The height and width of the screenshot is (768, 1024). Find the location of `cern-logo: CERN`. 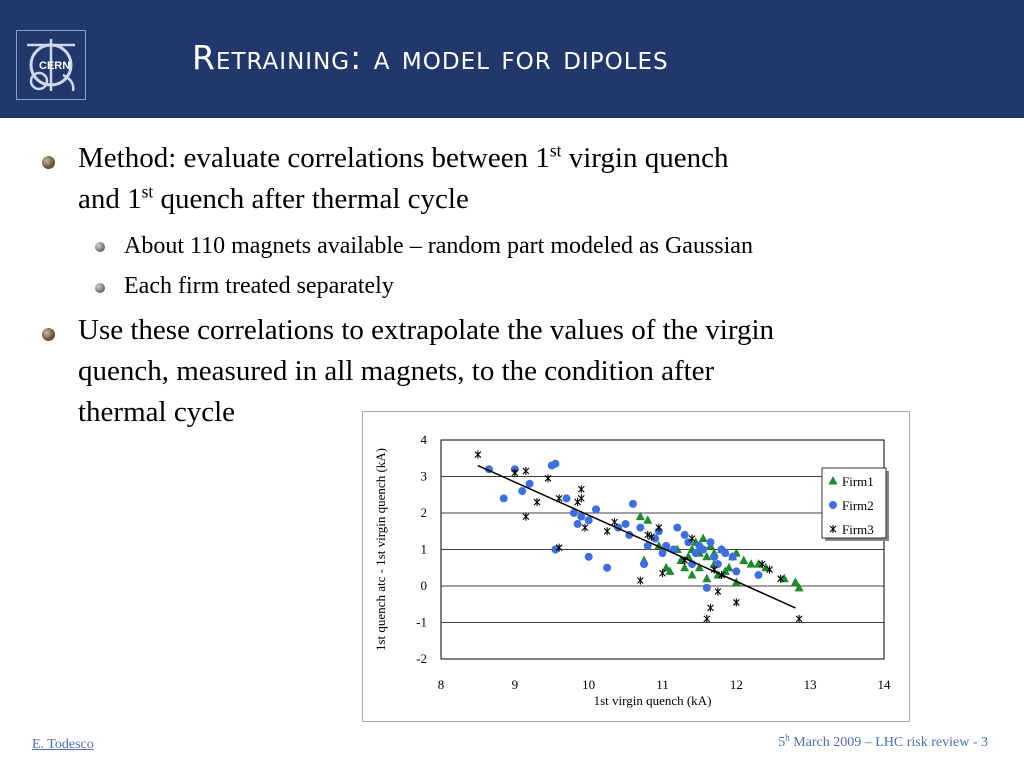

cern-logo: CERN is located at coordinates (51, 65).